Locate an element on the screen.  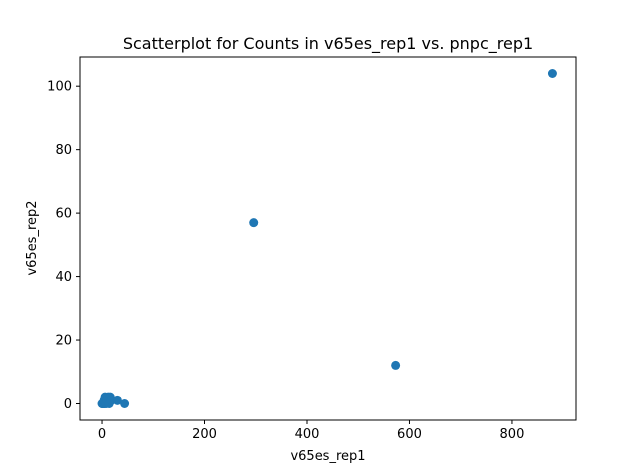
y-axis-ticks: 0 20 40 60 80 100 is located at coordinates (63, 246).